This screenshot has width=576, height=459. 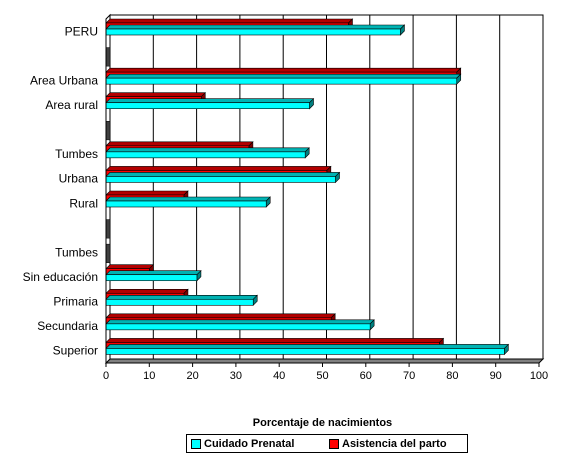 What do you see at coordinates (79, 179) in the screenshot?
I see `category-label: Urbana` at bounding box center [79, 179].